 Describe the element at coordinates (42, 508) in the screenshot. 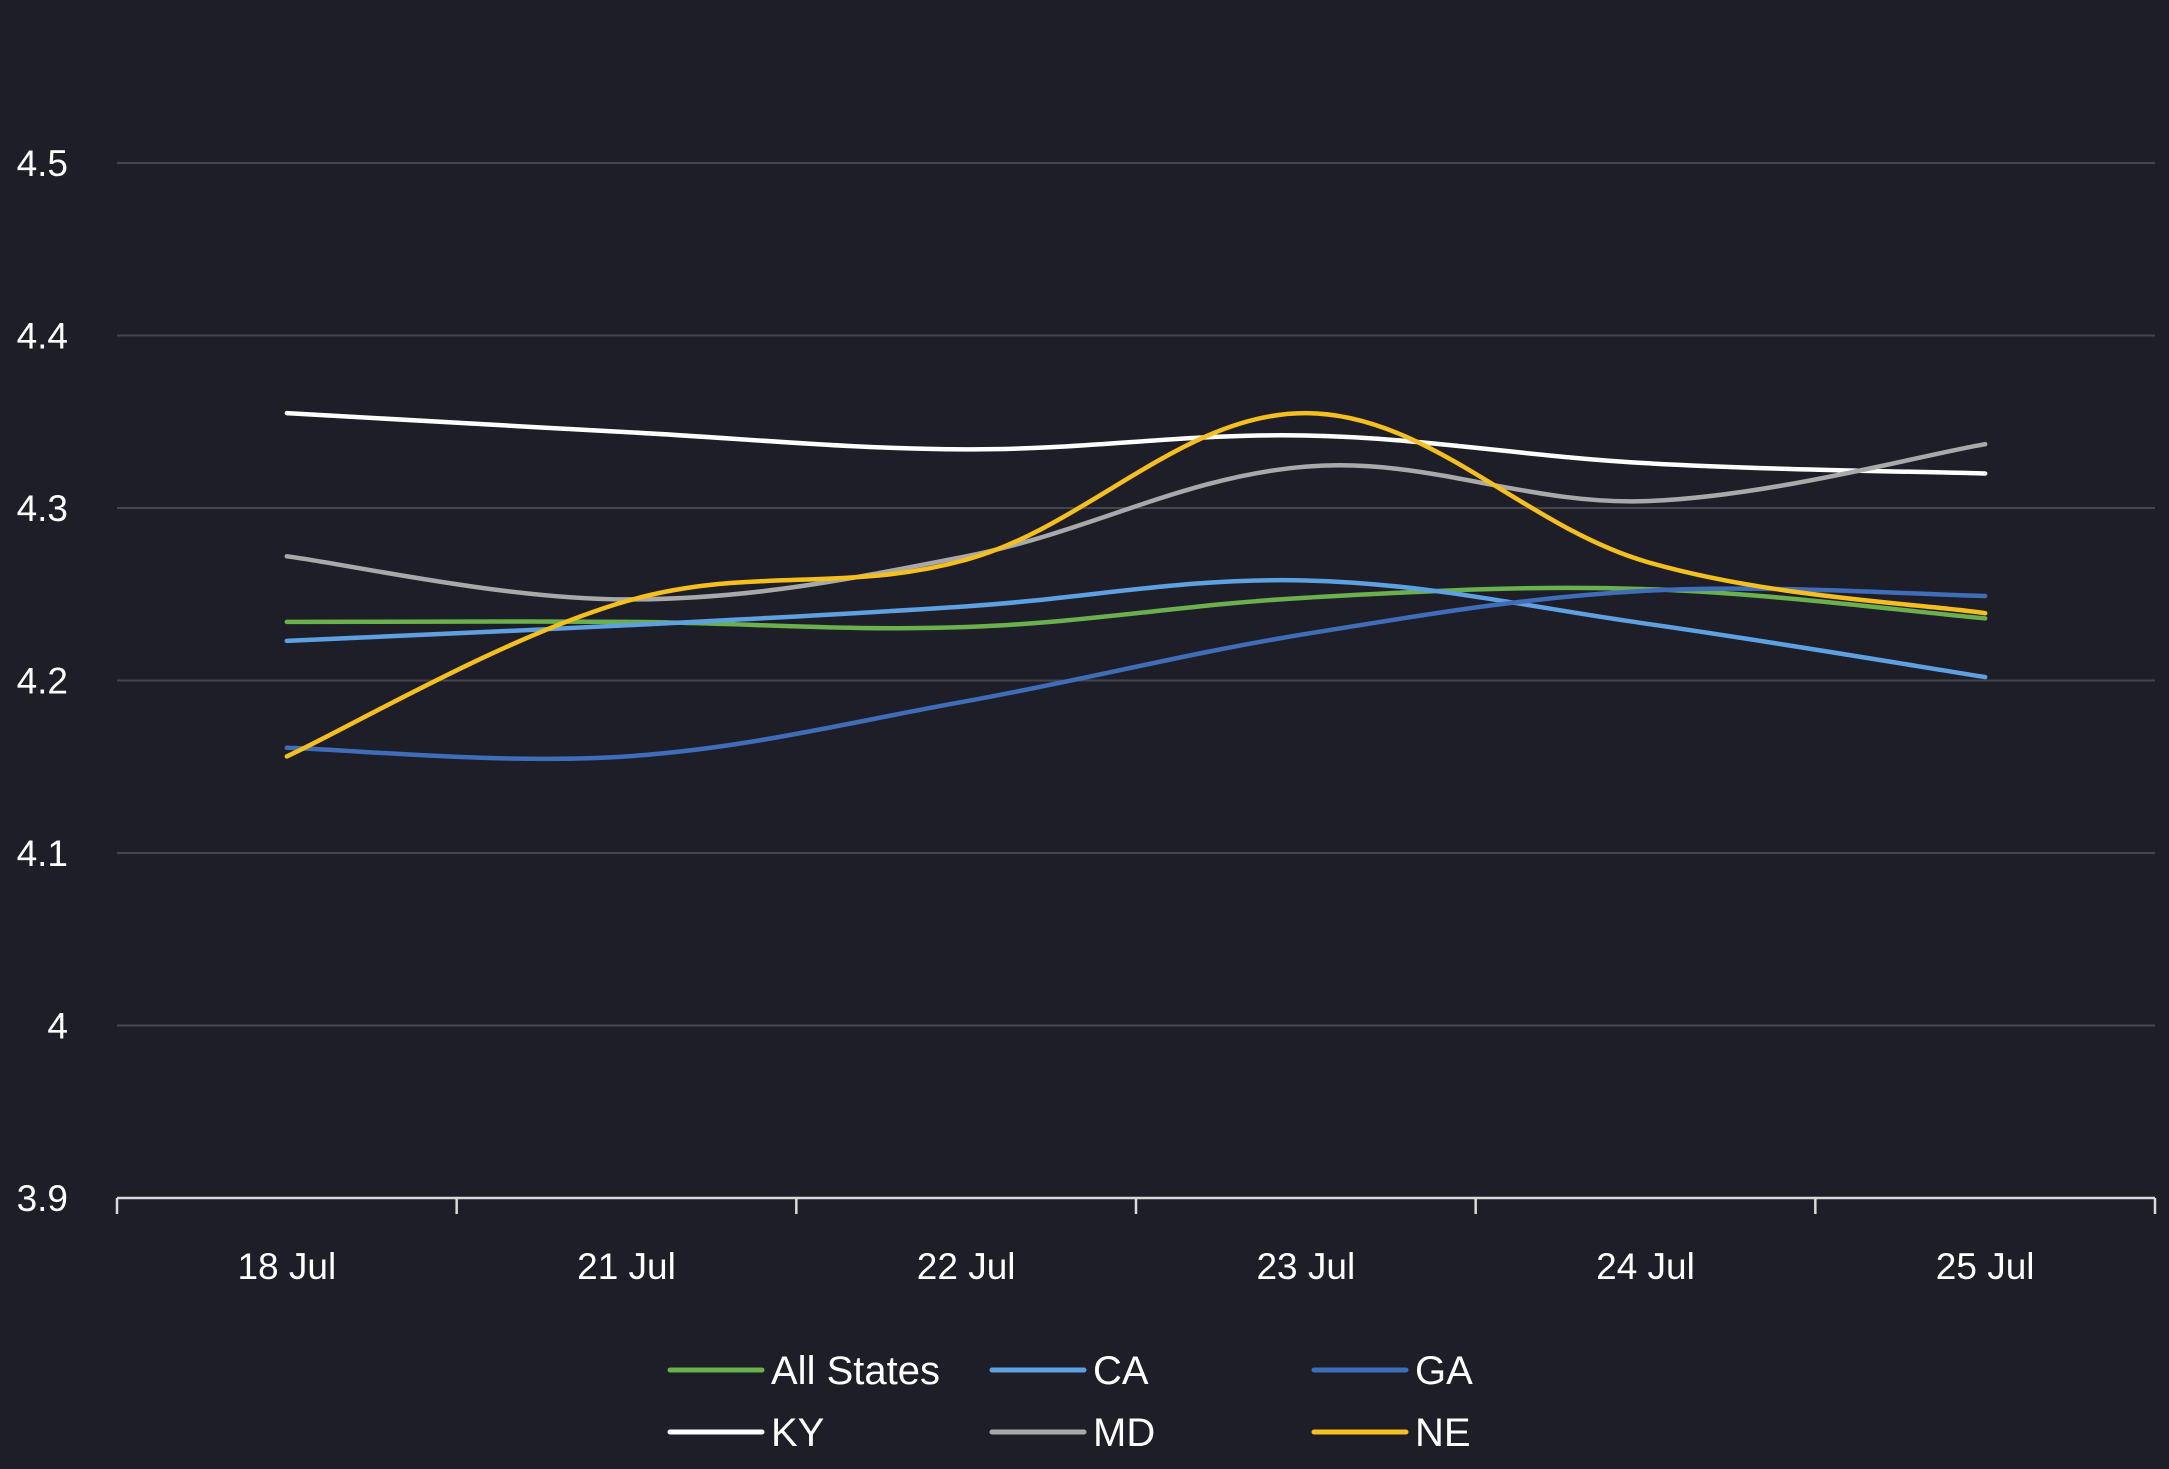

I see `y-tick-label: 4.3` at that location.